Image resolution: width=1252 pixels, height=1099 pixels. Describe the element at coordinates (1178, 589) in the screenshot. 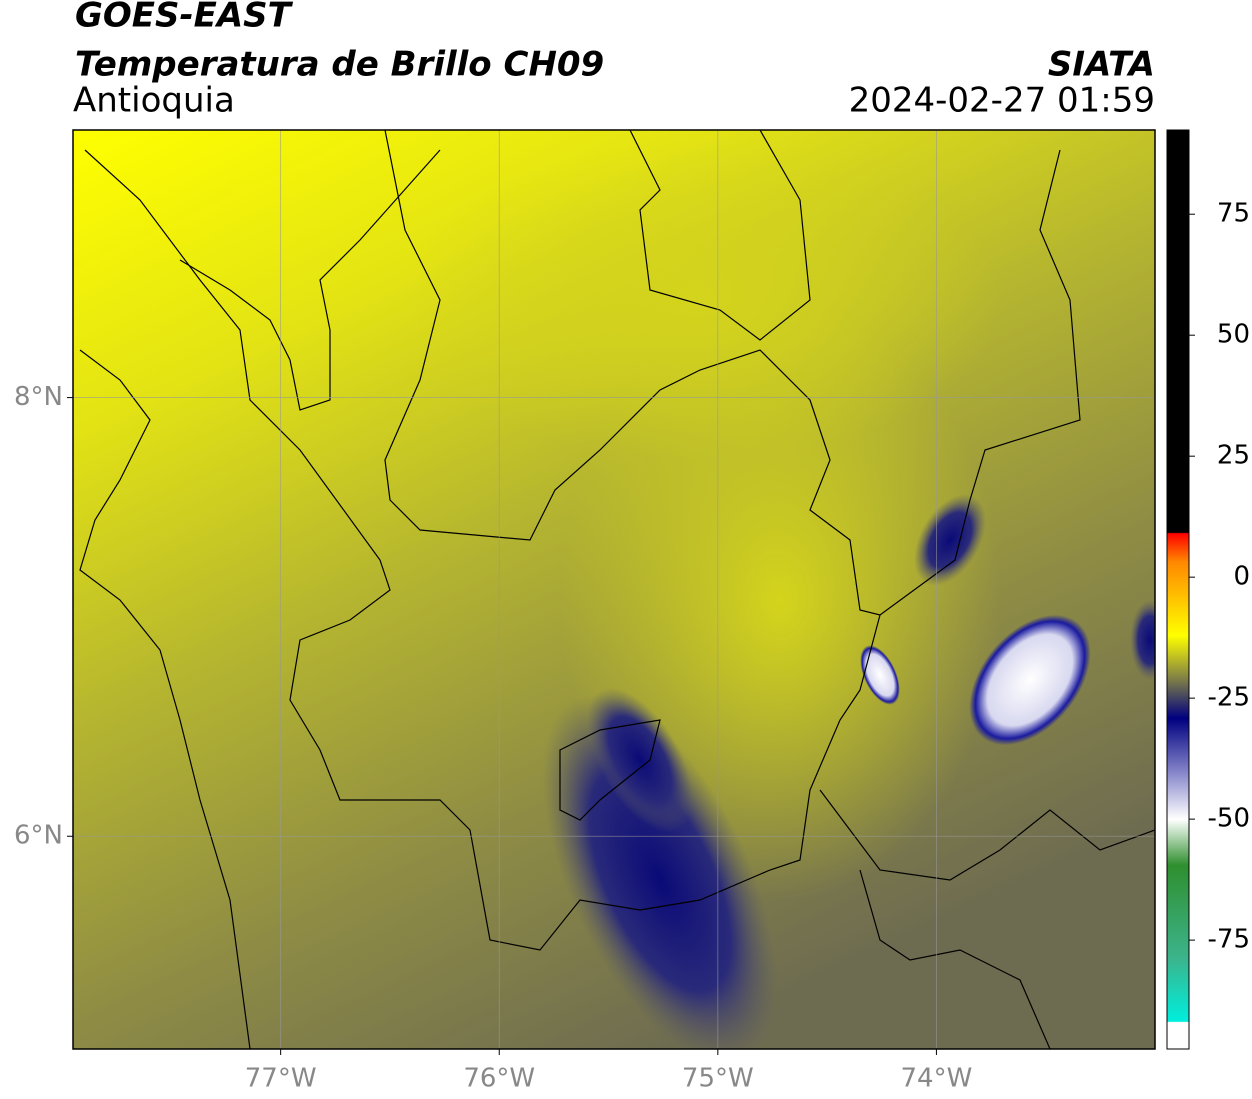

I see `colorbar` at that location.